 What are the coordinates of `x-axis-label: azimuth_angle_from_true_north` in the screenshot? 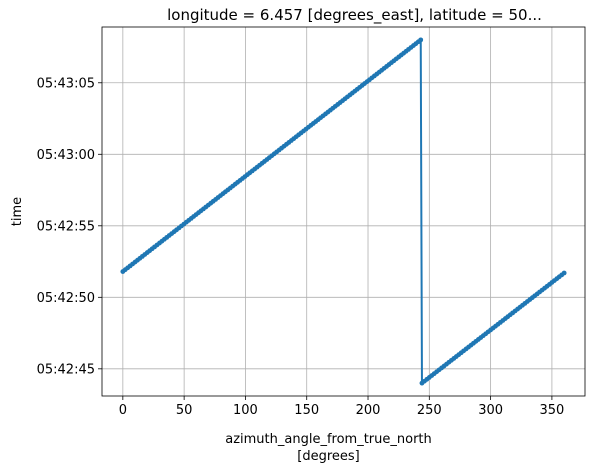 It's located at (328, 439).